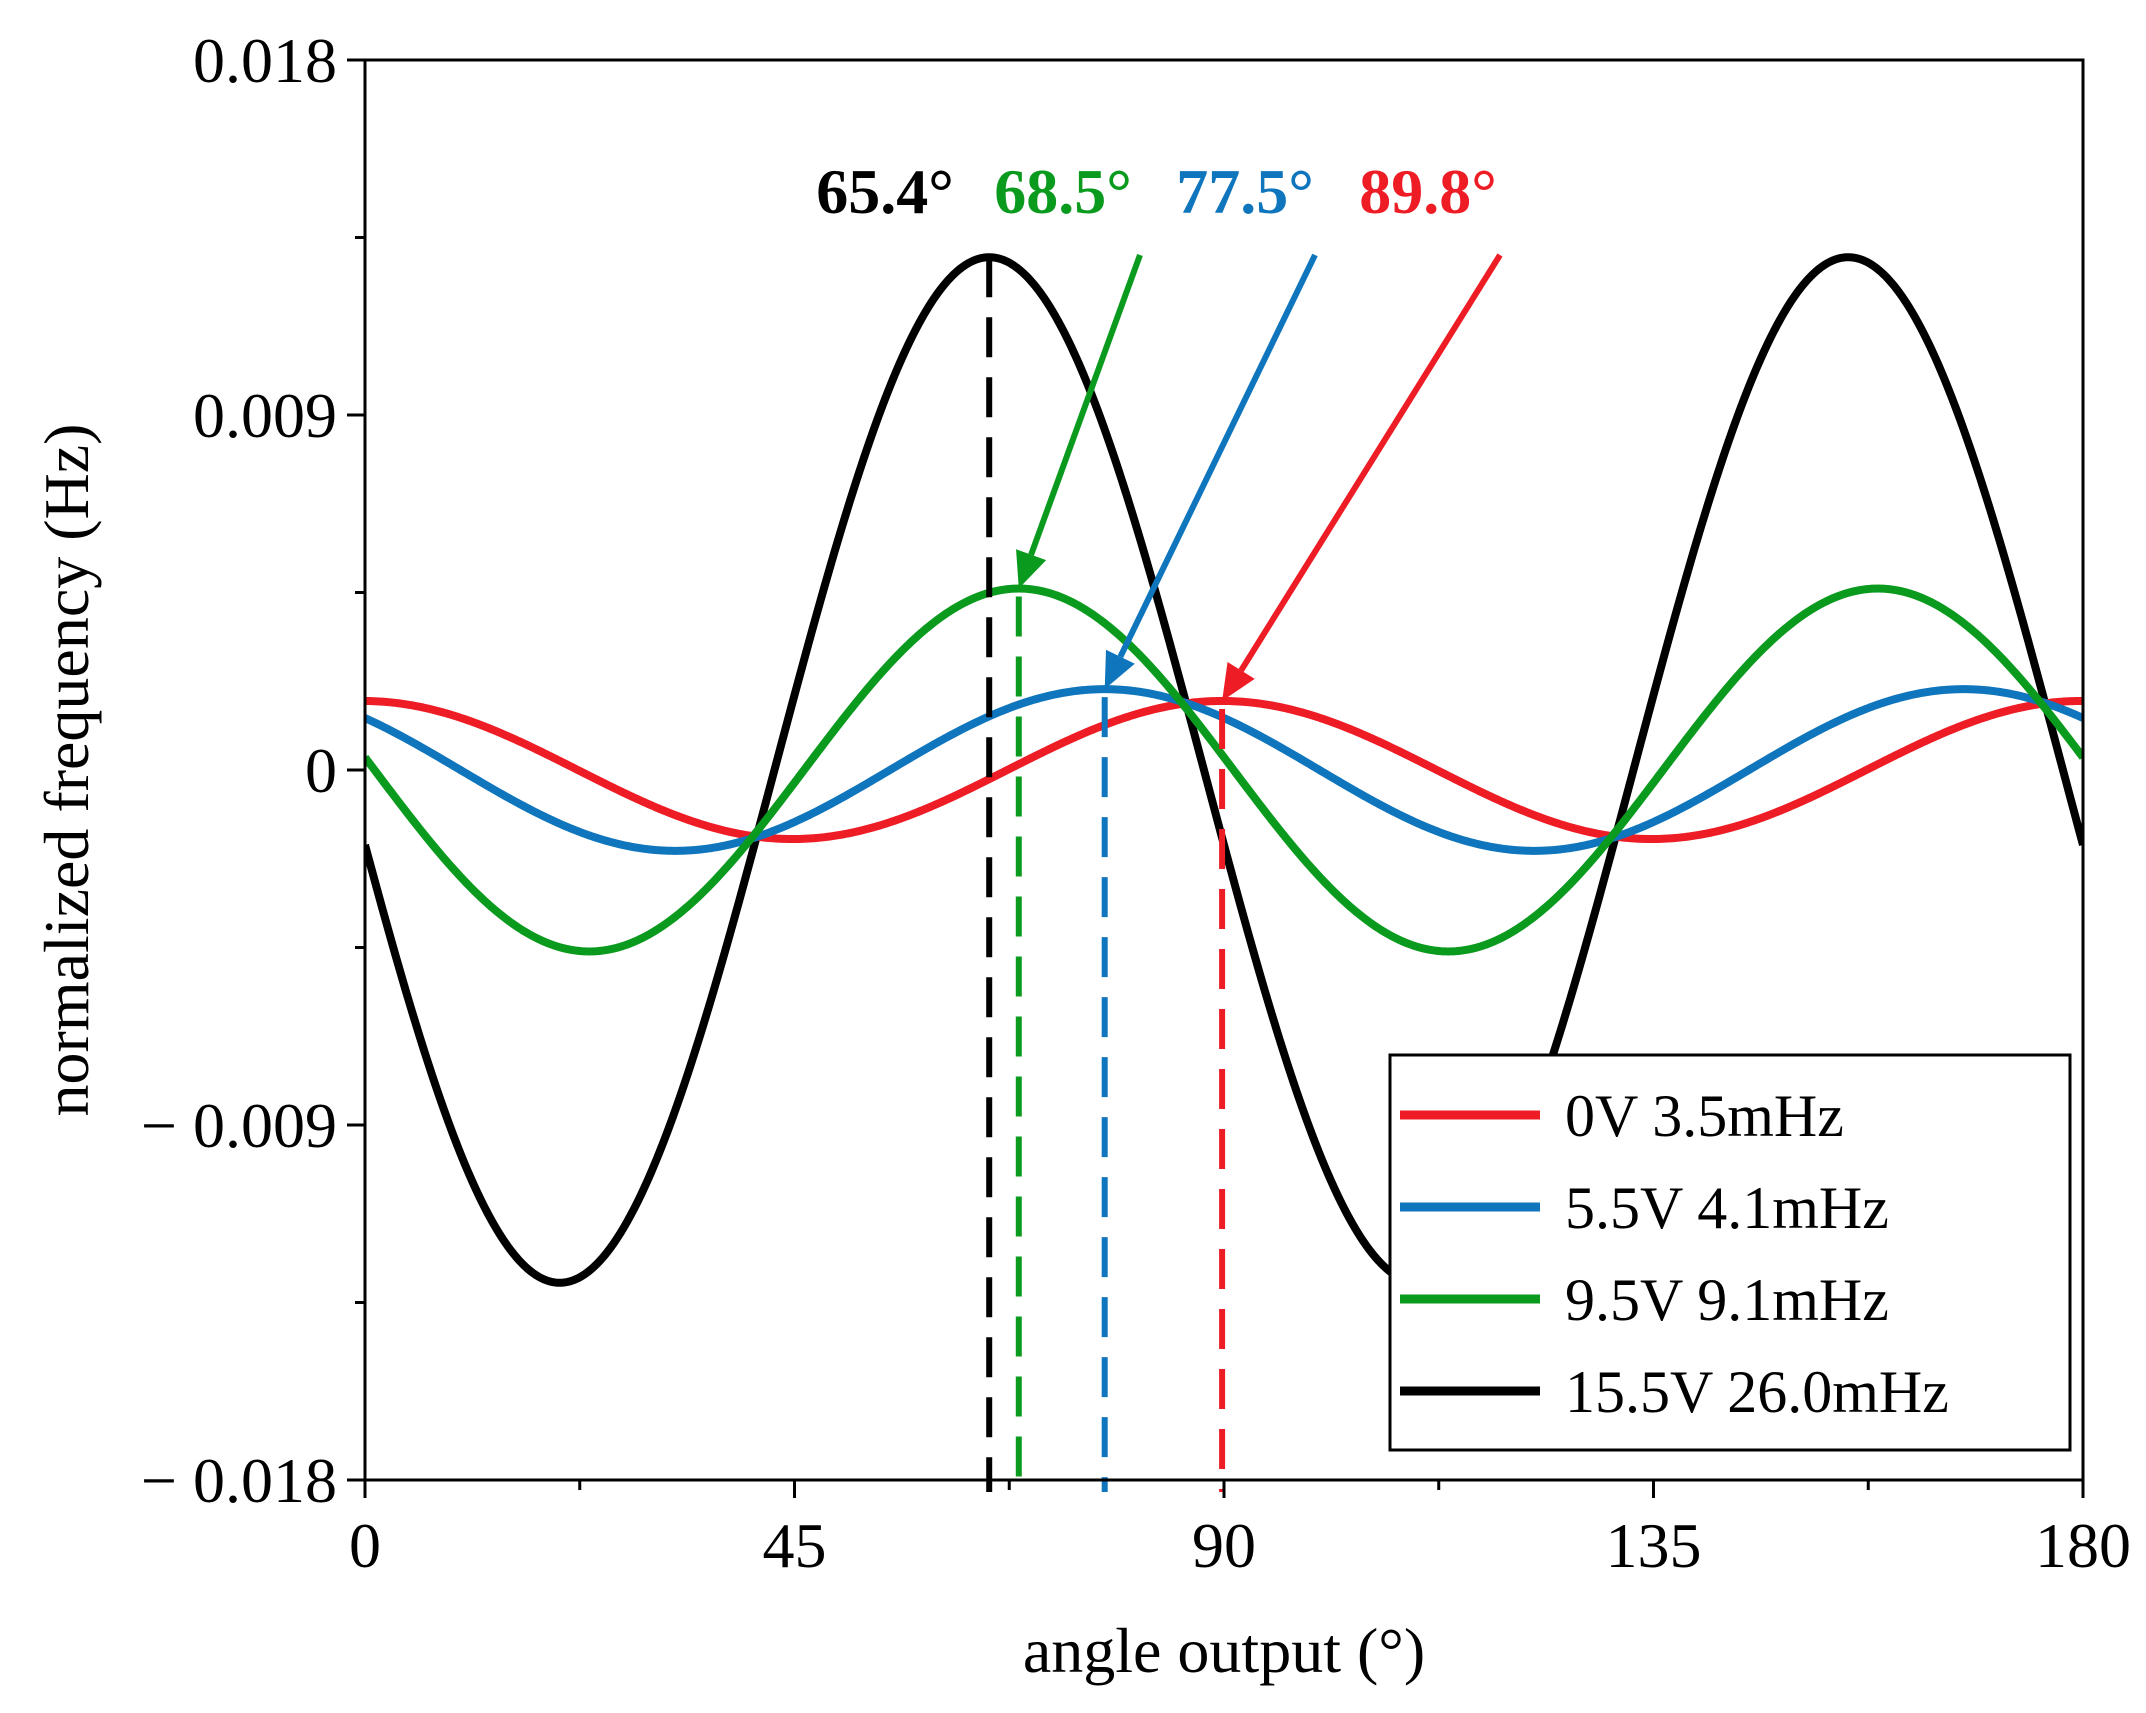 Image resolution: width=2146 pixels, height=1713 pixels. Describe the element at coordinates (1063, 191) in the screenshot. I see `peak-label-68-5: 68.5°` at that location.